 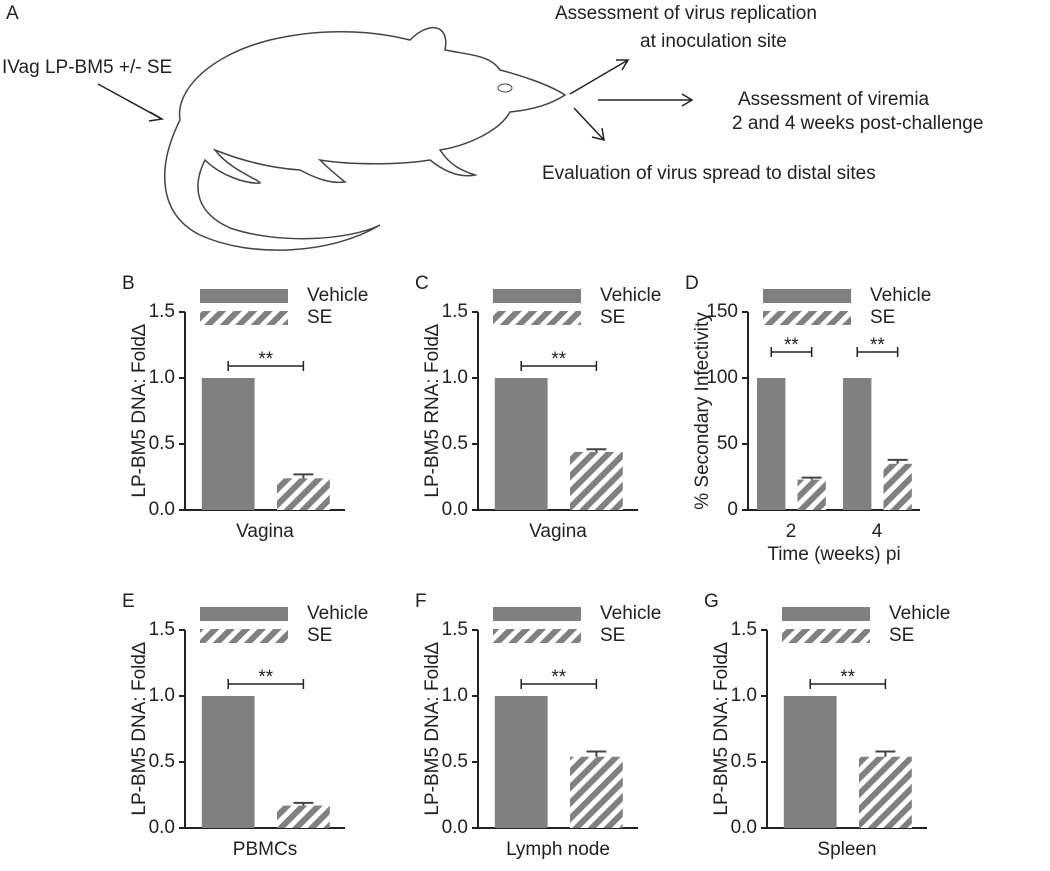 What do you see at coordinates (558, 531) in the screenshot?
I see `x-tick-label: Vagina` at bounding box center [558, 531].